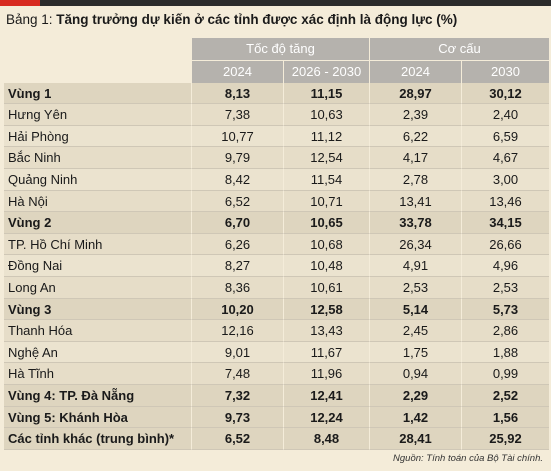 This screenshot has height=471, width=551. I want to click on table-row: Bắc Ninh 9,79 12,54 4,17 4,67, so click(276, 158).